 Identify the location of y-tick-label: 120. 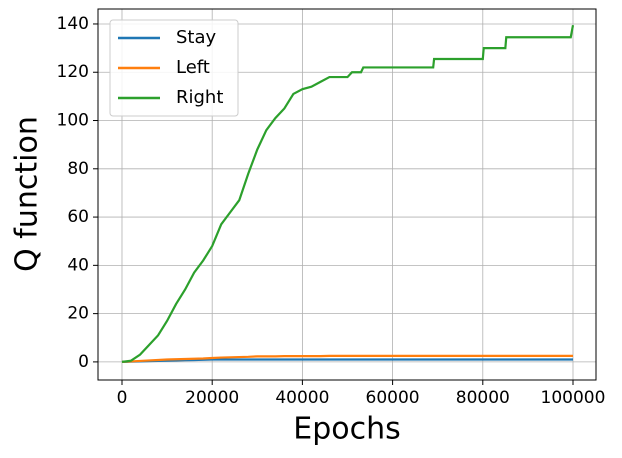
(73, 72).